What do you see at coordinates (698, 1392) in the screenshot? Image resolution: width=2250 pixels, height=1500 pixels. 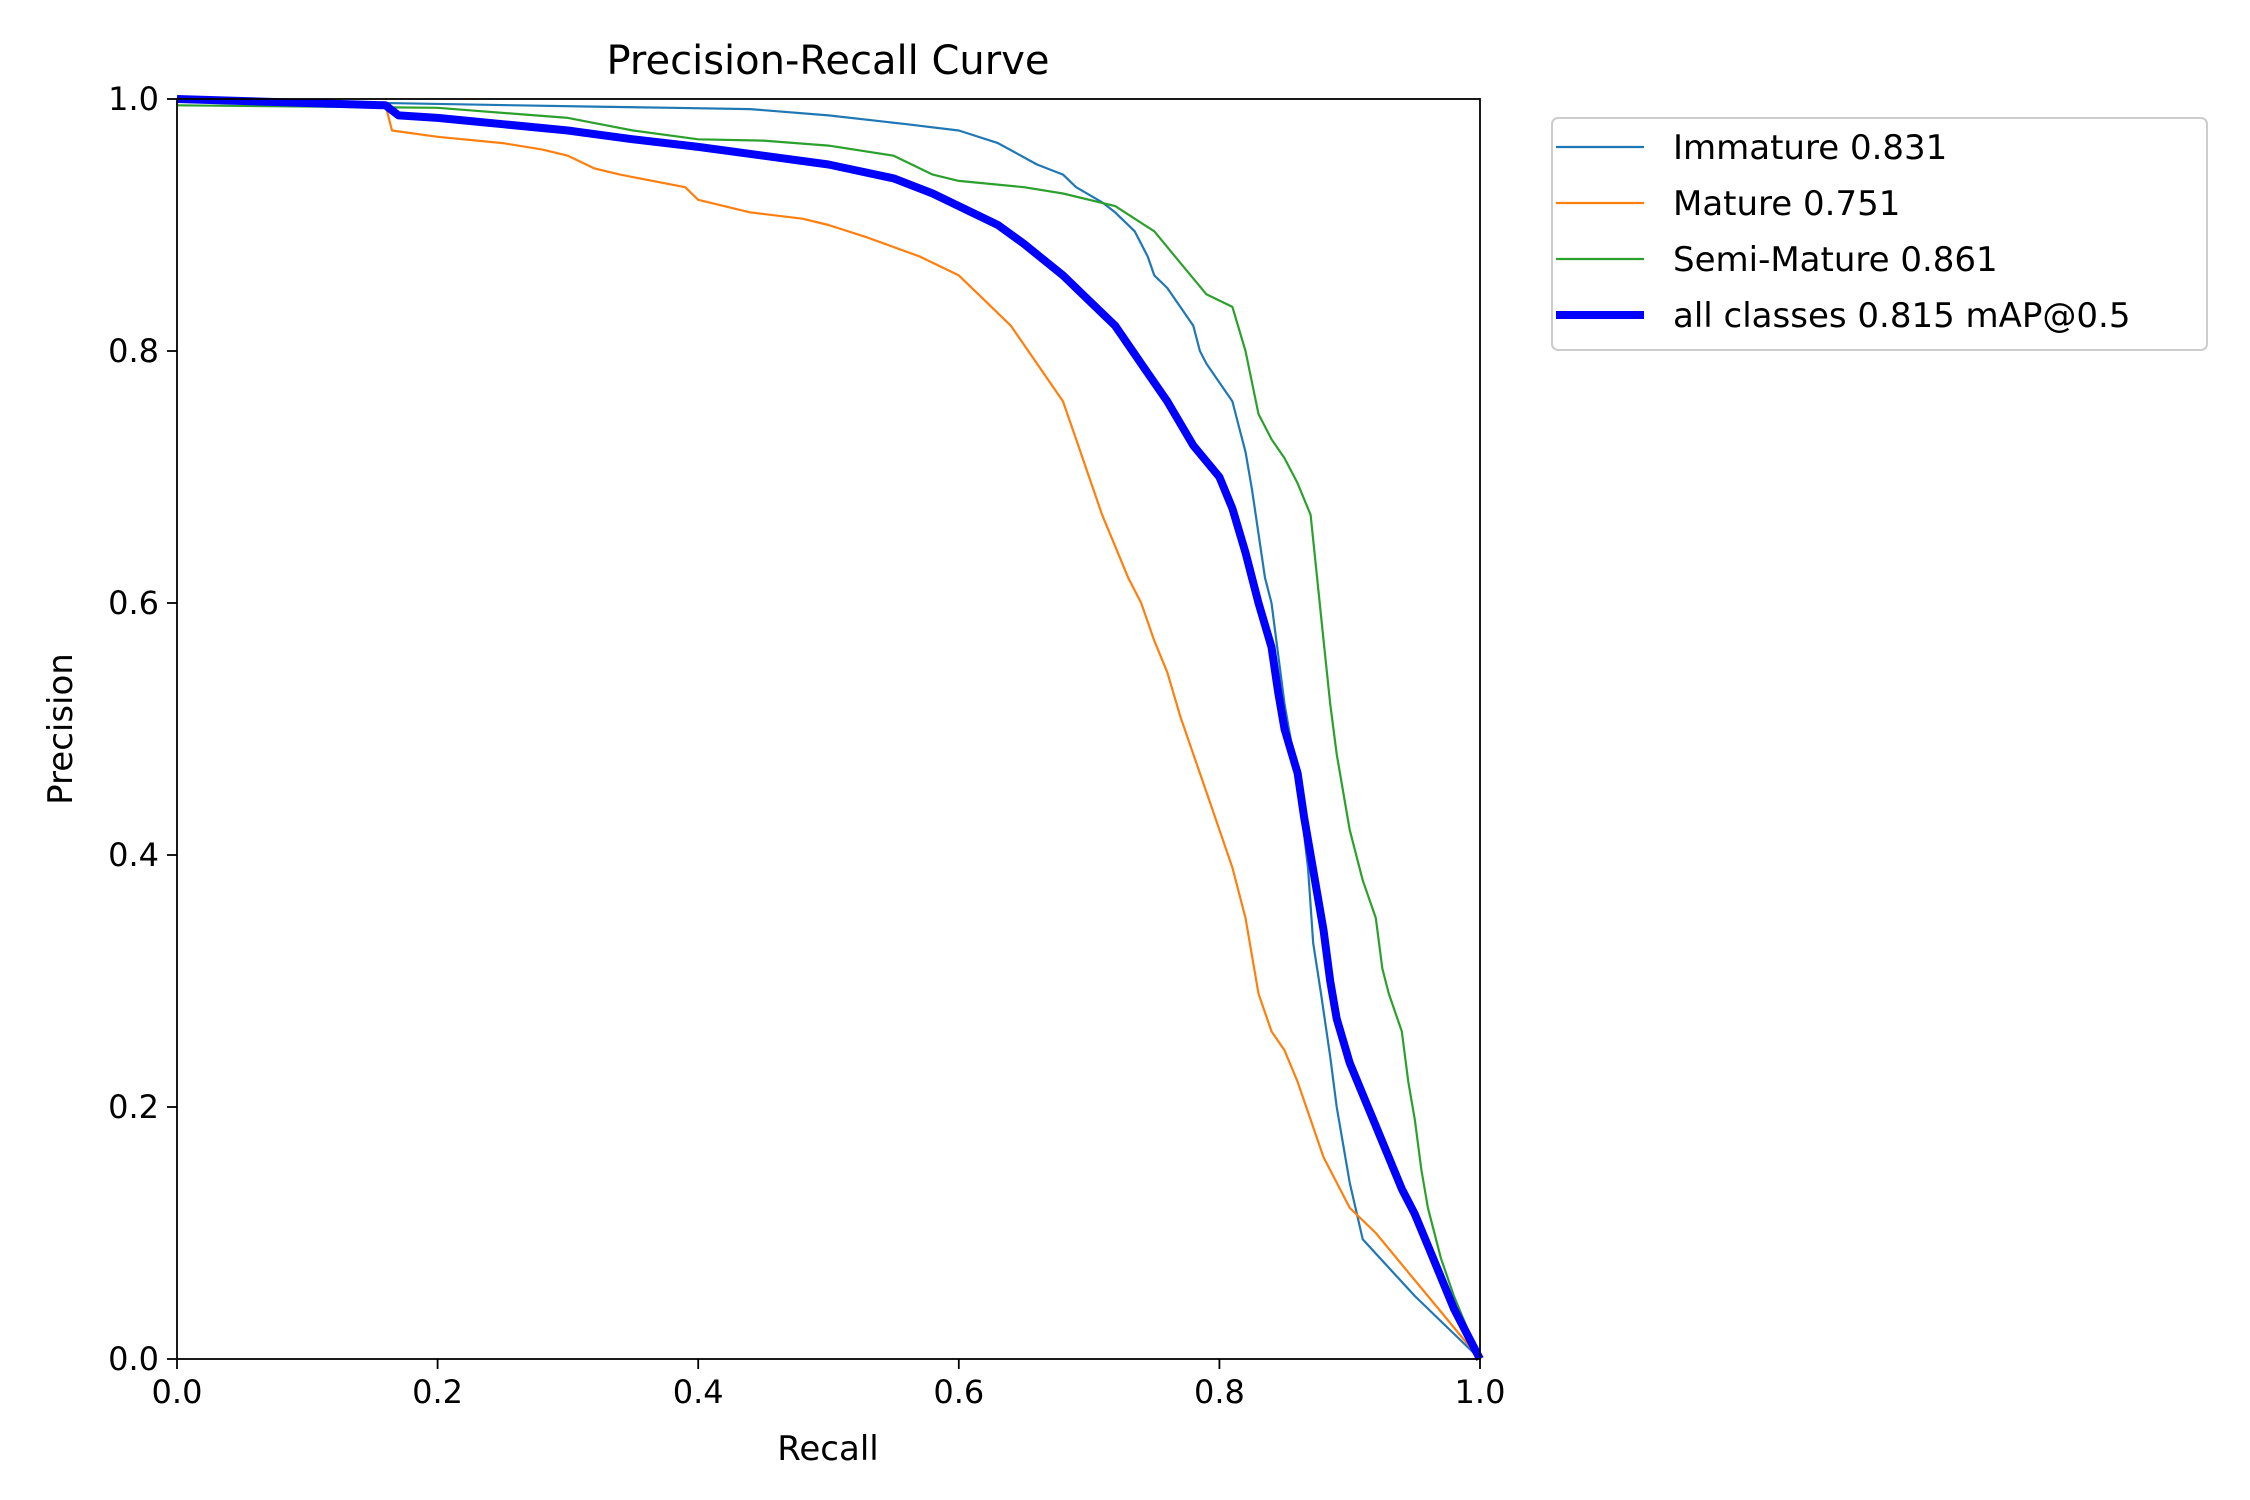 I see `x-tick-label: 0.4` at bounding box center [698, 1392].